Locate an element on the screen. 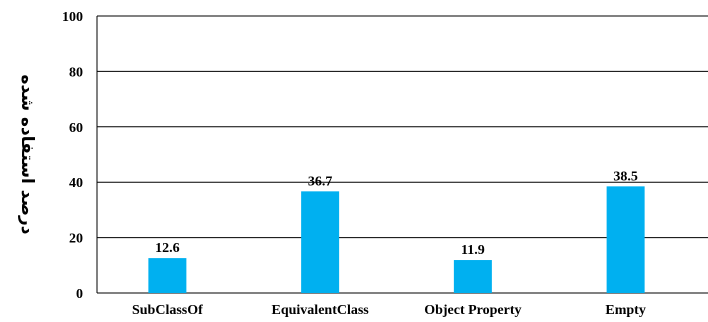  data-label: 38.5 is located at coordinates (625, 176).